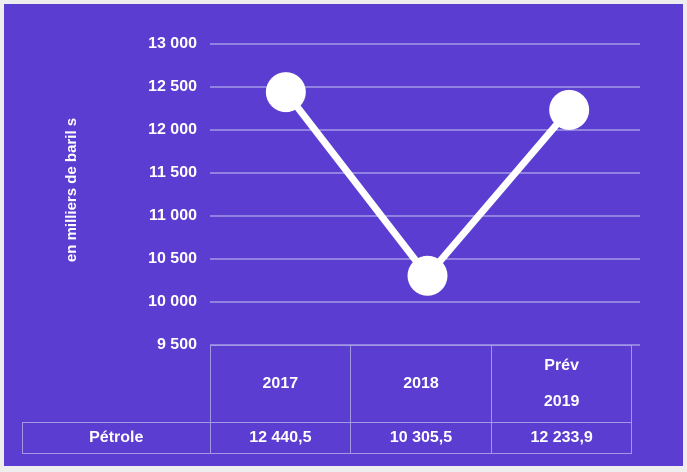  I want to click on table-header: 2017 2018 Prév 2019, so click(327, 384).